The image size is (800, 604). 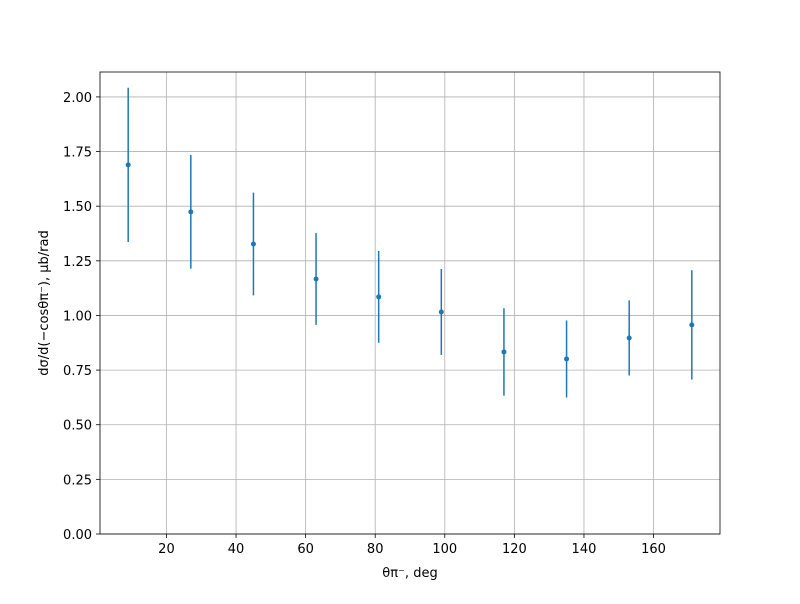 I want to click on x-tick-label: 160, so click(x=653, y=549).